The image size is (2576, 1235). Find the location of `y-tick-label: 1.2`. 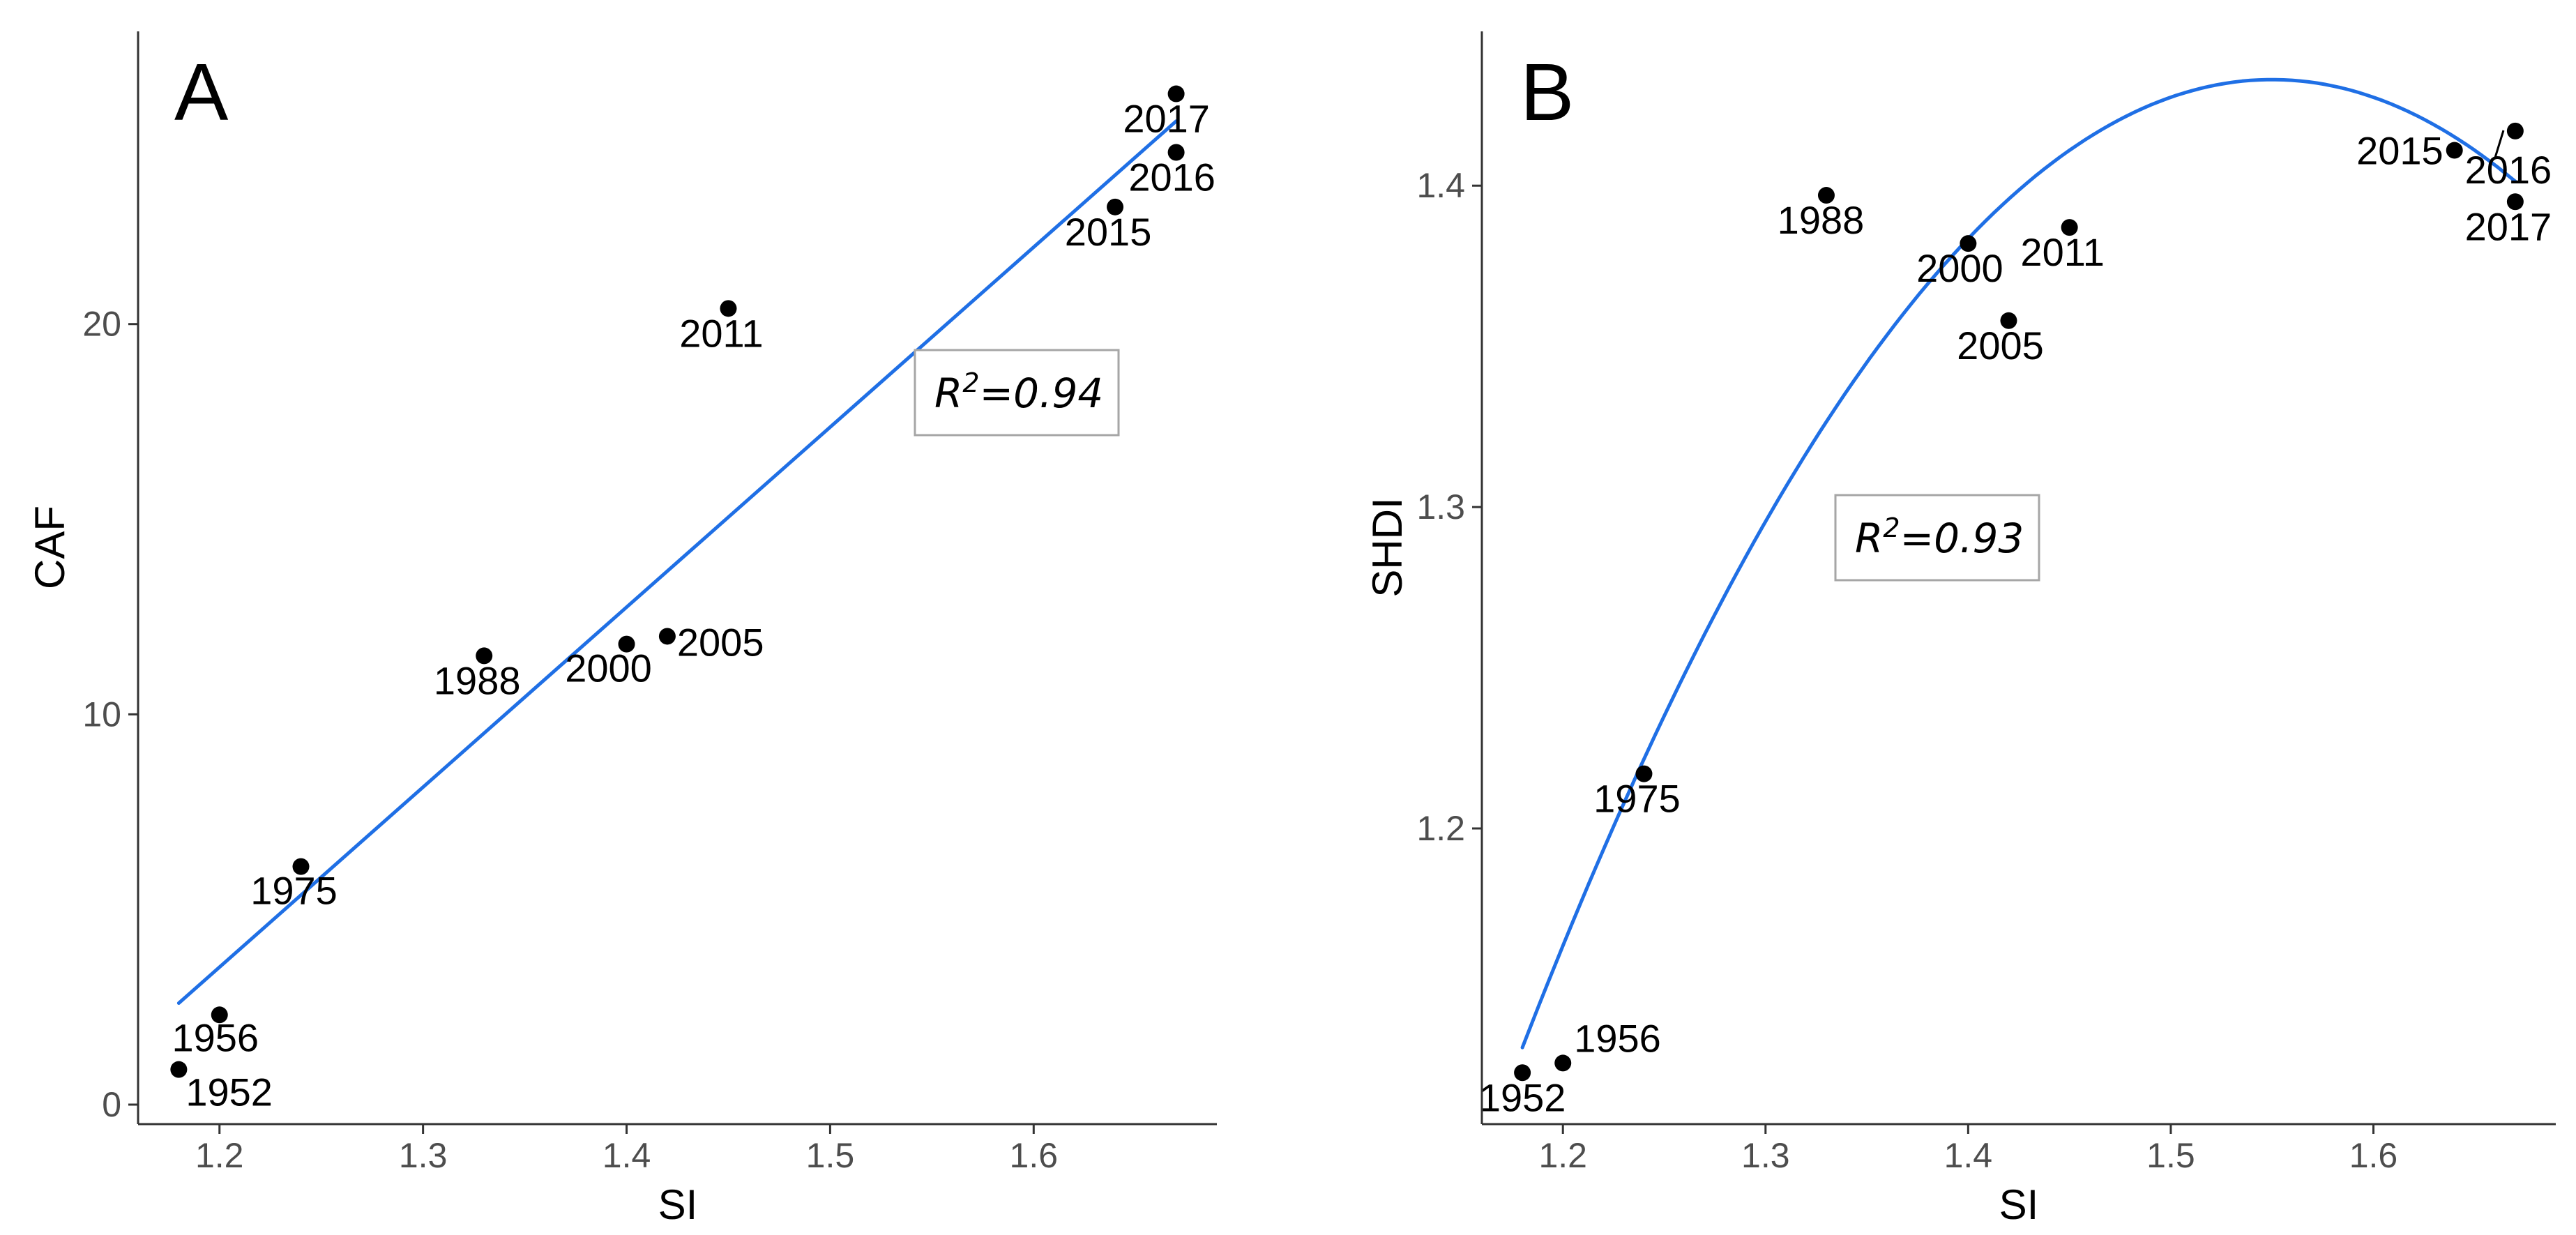

y-tick-label: 1.2 is located at coordinates (1440, 829).